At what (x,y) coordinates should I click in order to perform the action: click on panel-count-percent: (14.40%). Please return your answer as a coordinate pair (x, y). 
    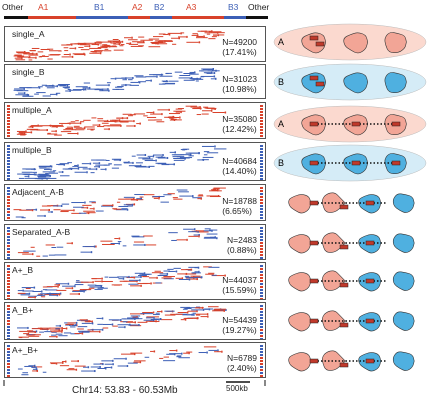
    Looking at the image, I should click on (239, 171).